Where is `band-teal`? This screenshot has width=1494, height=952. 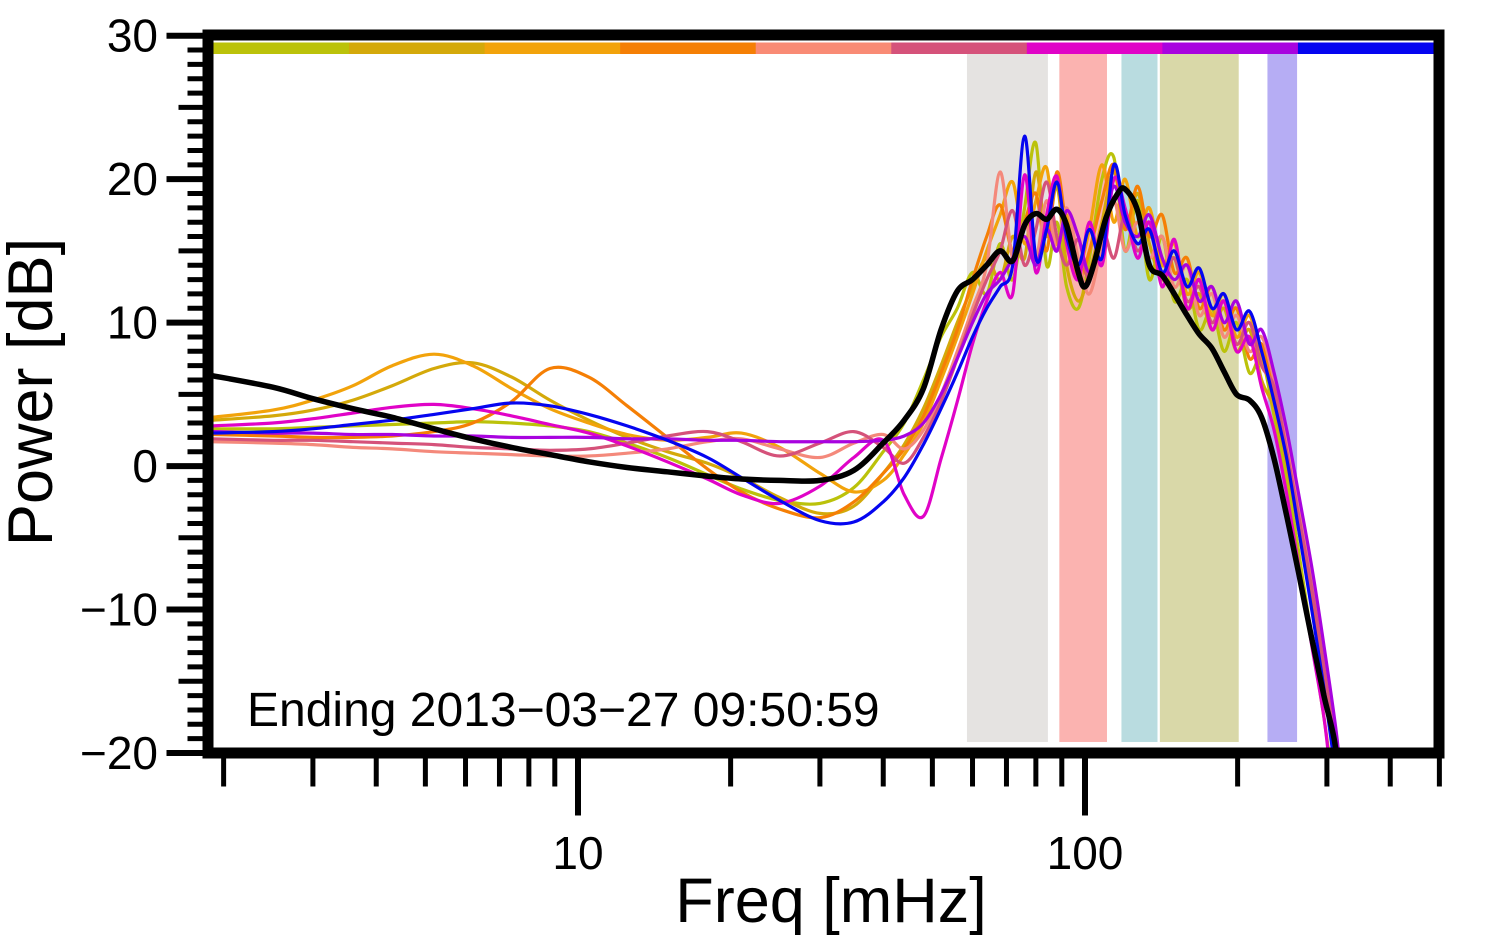
band-teal is located at coordinates (1139, 398).